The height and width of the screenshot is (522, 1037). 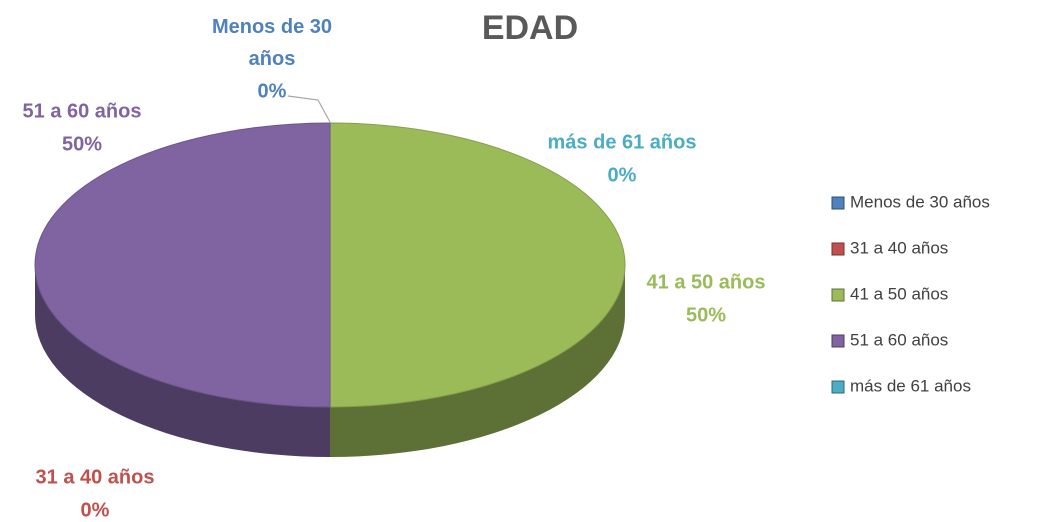 What do you see at coordinates (82, 111) in the screenshot?
I see `data-label-name: 51 a 60 años` at bounding box center [82, 111].